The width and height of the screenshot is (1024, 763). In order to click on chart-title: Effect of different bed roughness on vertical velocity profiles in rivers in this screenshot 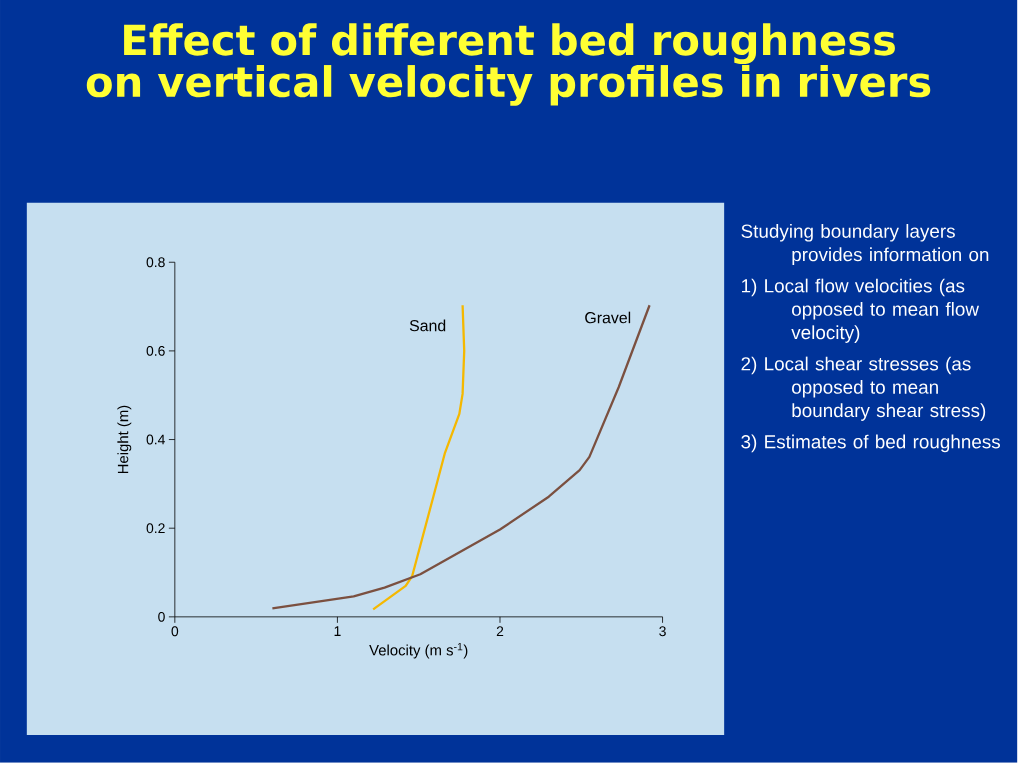, I will do `click(508, 64)`.